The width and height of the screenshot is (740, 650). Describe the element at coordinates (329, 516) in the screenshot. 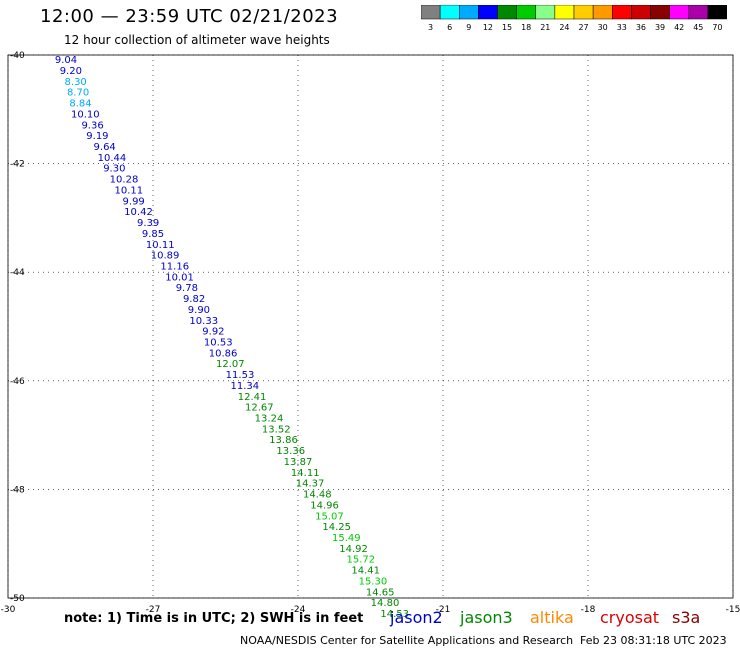

I see `data-point-label: 15.07` at that location.